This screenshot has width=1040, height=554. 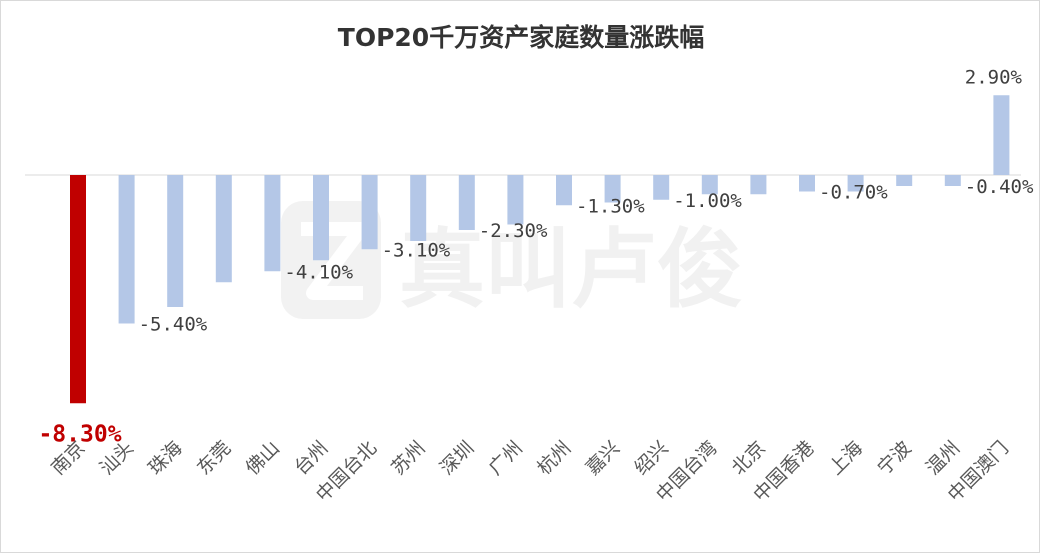 What do you see at coordinates (853, 193) in the screenshot?
I see `data-label: -0.70%` at bounding box center [853, 193].